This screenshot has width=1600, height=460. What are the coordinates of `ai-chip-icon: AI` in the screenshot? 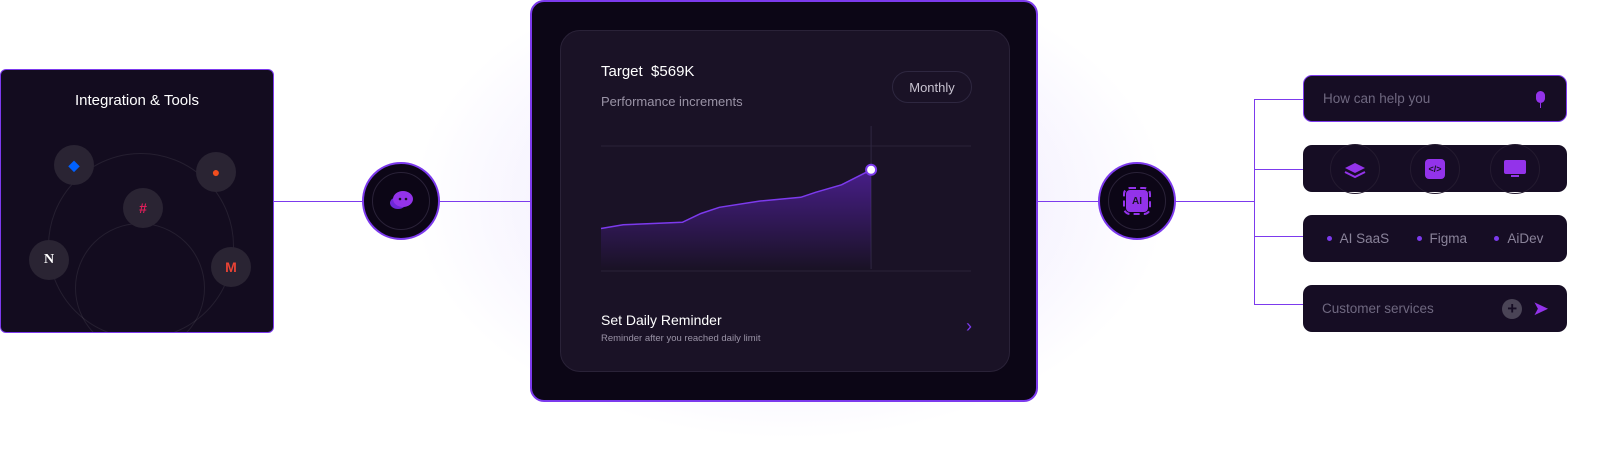 It's located at (1137, 201).